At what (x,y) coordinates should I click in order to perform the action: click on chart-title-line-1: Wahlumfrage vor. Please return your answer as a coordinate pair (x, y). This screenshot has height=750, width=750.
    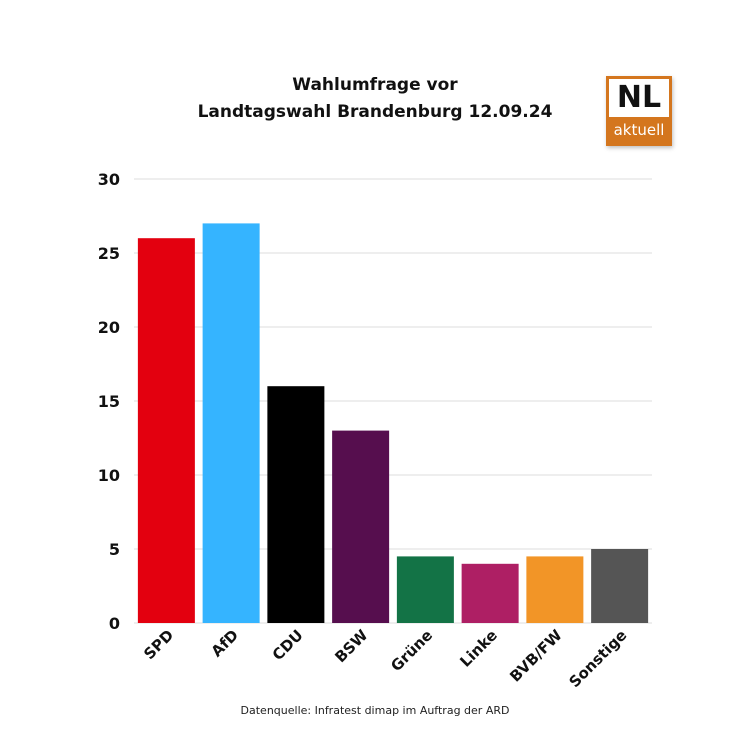
    Looking at the image, I should click on (375, 85).